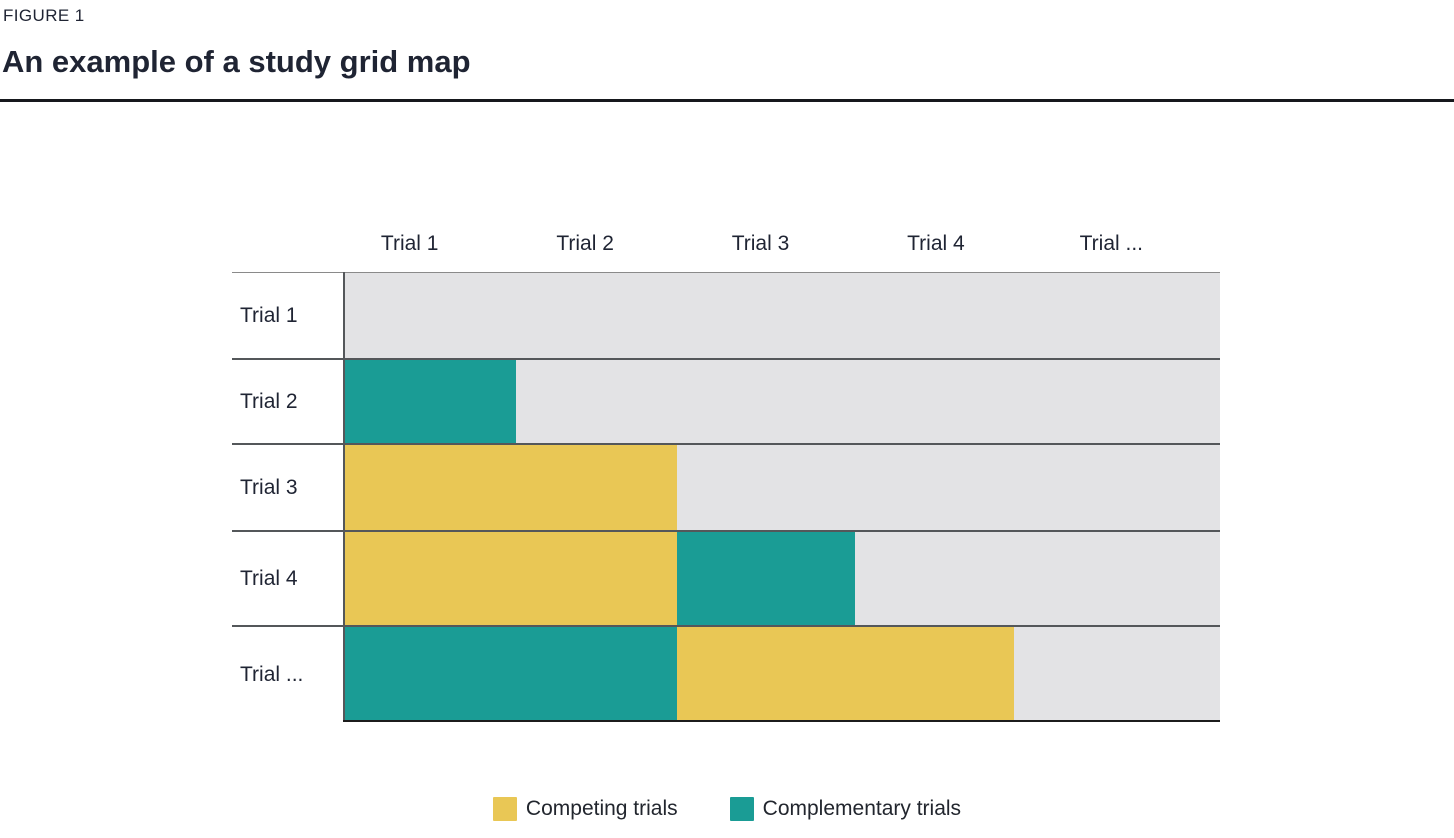 This screenshot has width=1454, height=838. I want to click on column-header-3: Trial 3, so click(760, 243).